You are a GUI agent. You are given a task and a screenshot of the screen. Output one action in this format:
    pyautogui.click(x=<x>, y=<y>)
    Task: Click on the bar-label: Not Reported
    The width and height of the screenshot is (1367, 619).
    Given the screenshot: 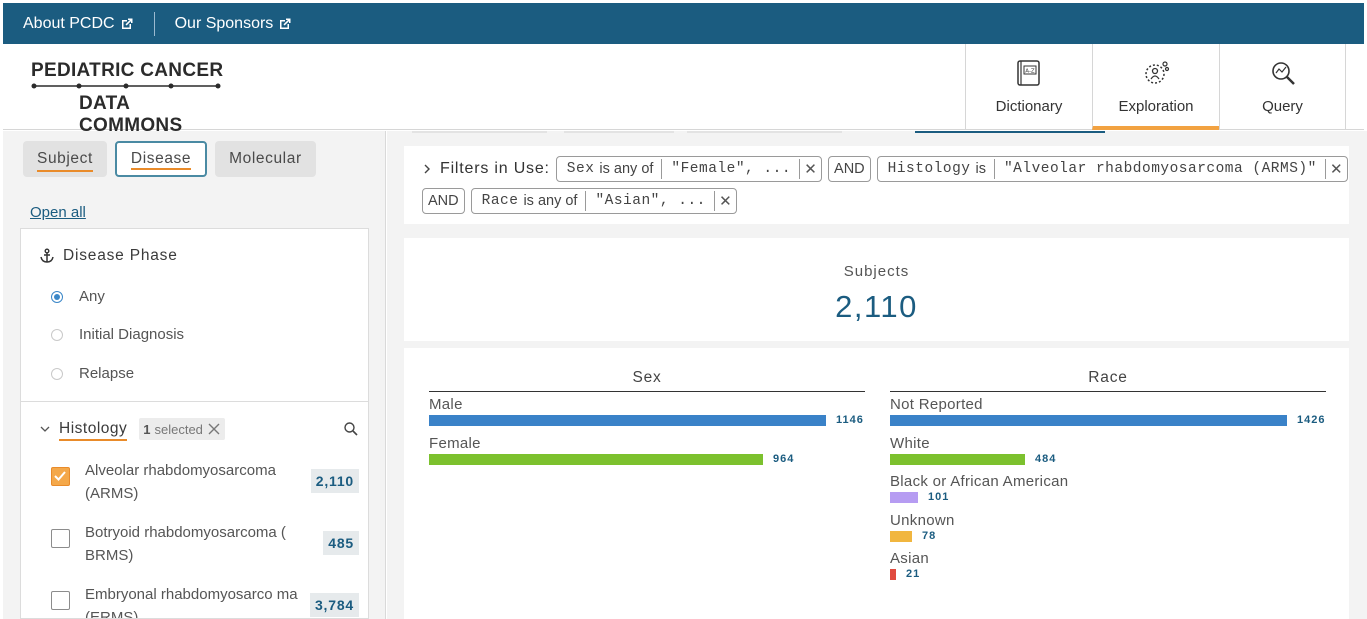 What is the action you would take?
    pyautogui.click(x=936, y=404)
    